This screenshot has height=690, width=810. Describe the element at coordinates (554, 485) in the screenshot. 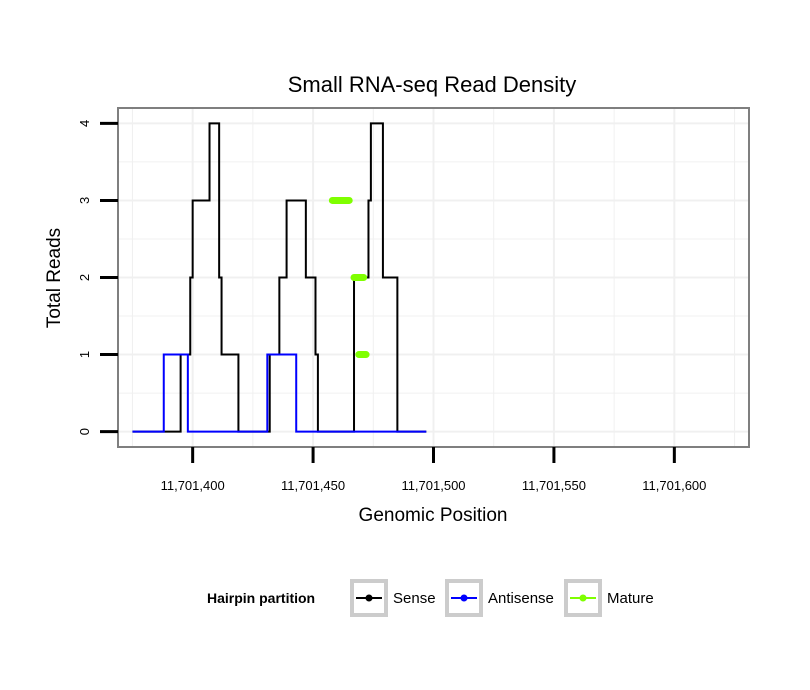

I see `x-tick-label: 11,701,550` at that location.